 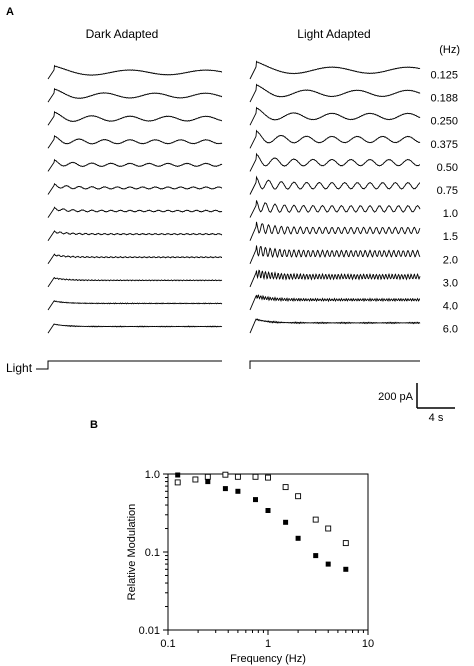 I want to click on frequency-label: 3.0, so click(x=450, y=283).